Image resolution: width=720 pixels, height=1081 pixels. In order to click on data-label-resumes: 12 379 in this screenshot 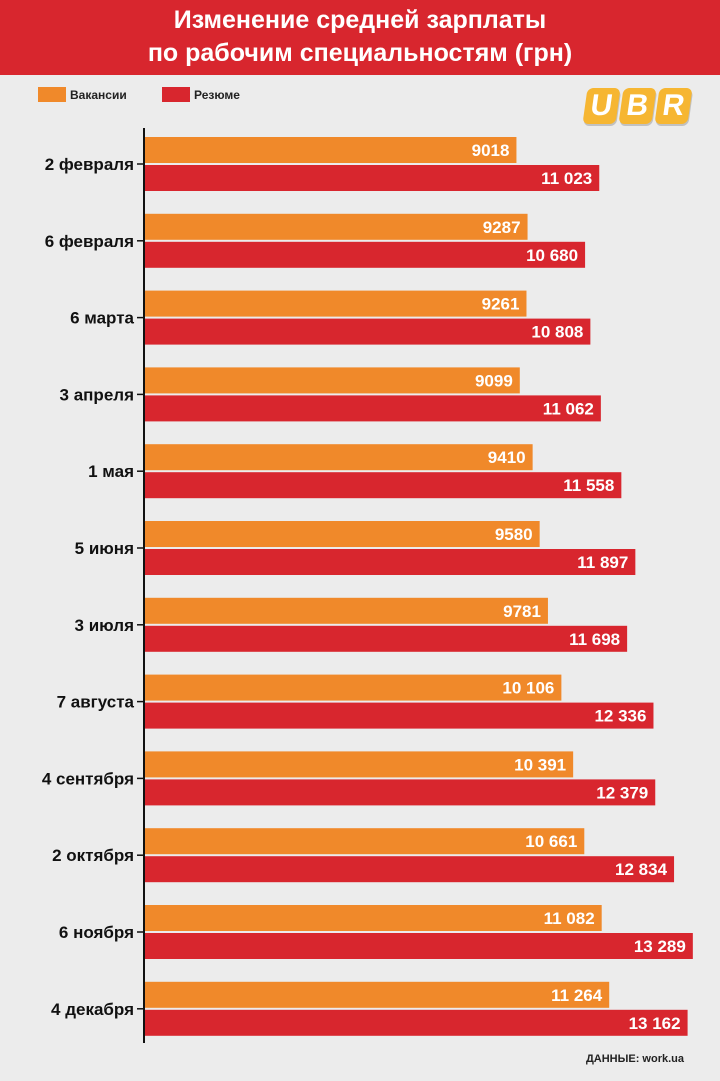, I will do `click(622, 792)`.